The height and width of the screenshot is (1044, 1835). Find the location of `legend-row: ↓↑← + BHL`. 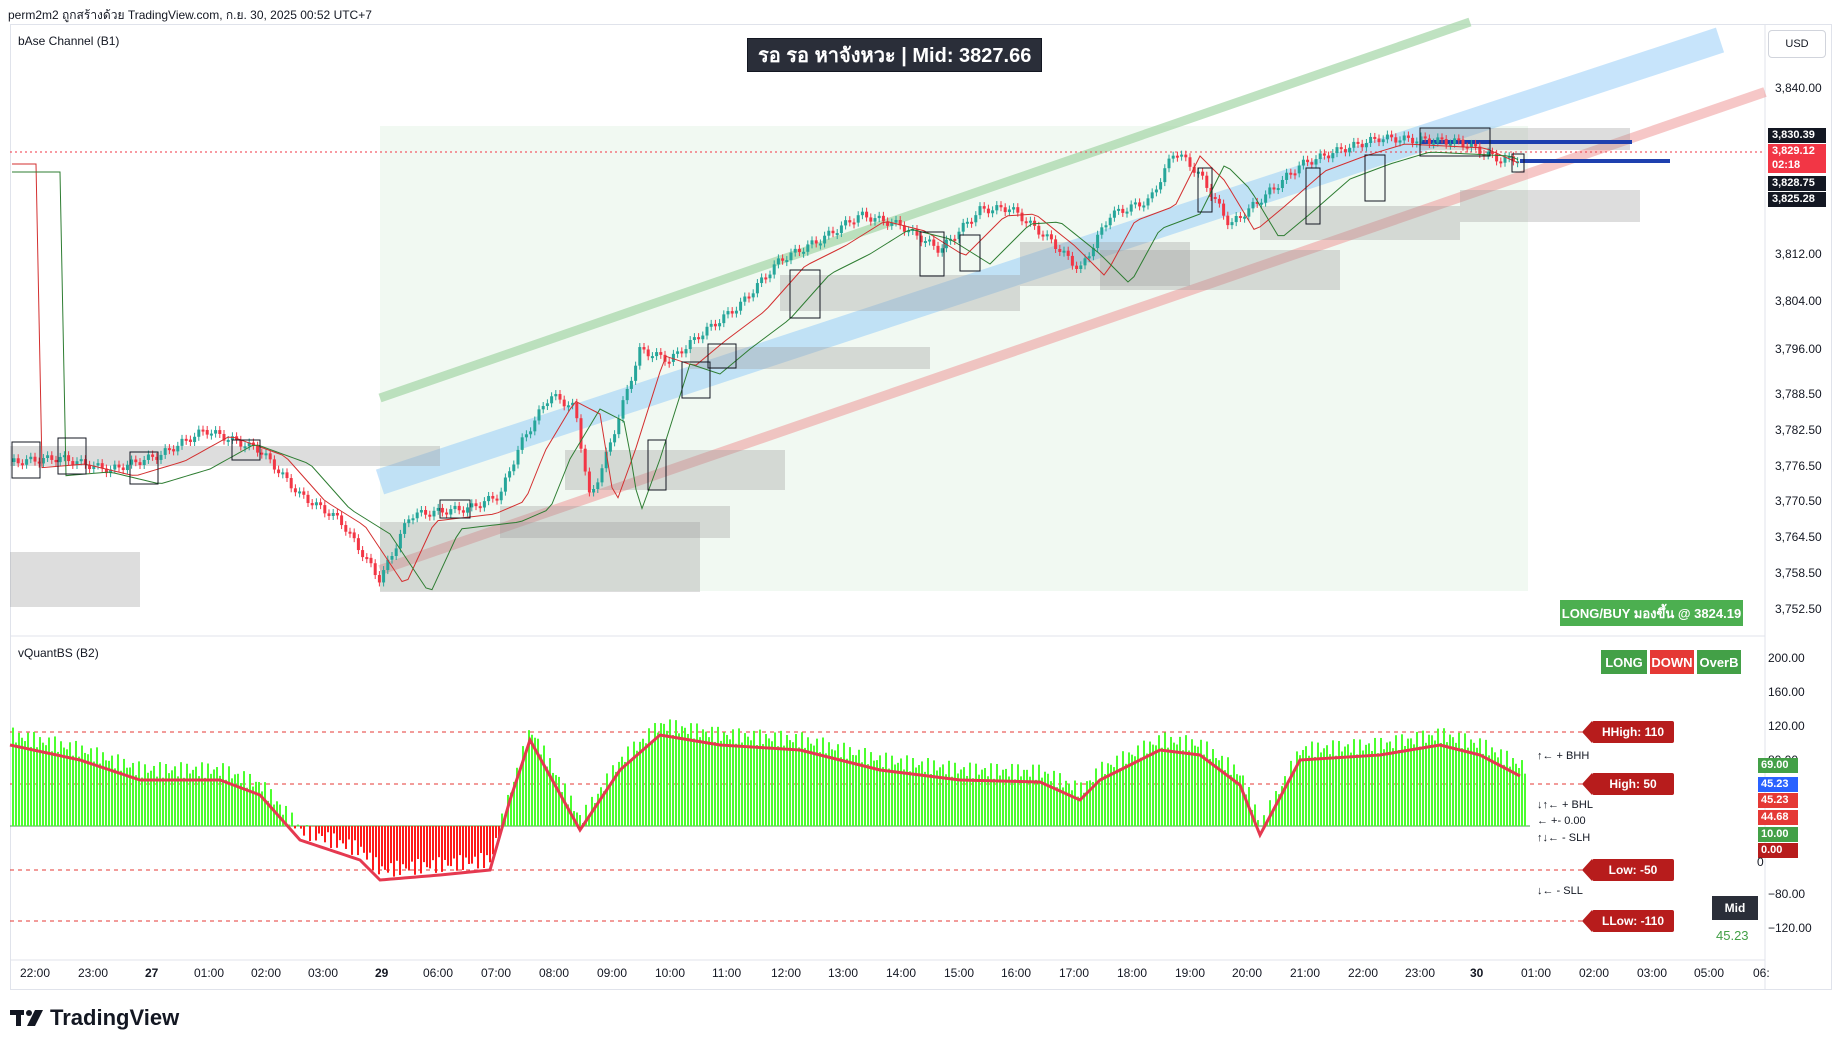

legend-row: ↓↑← + BHL is located at coordinates (1565, 805).